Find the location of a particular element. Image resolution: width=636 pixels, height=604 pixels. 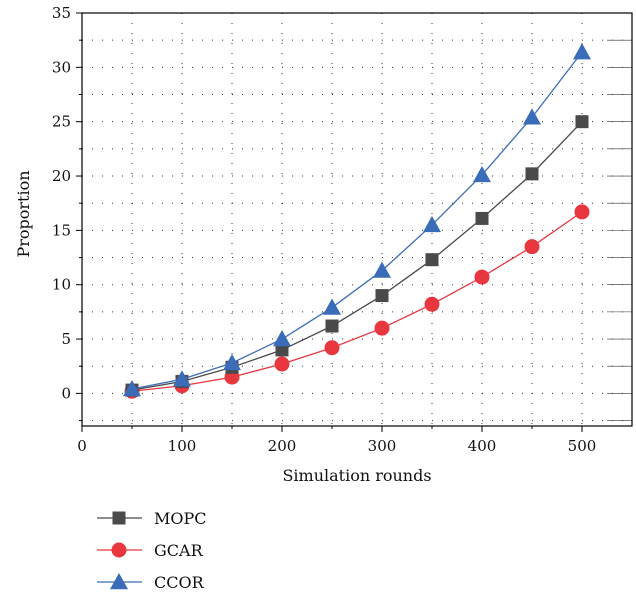

y-tick-label: 15 is located at coordinates (61, 230).